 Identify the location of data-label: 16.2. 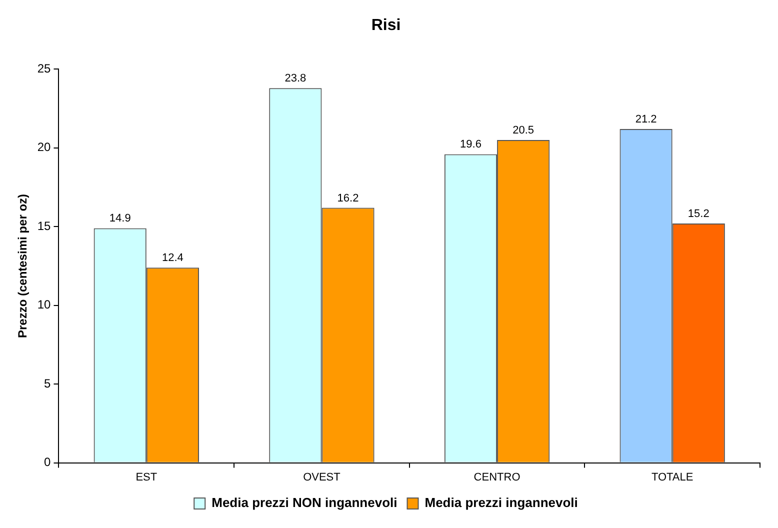
(348, 198).